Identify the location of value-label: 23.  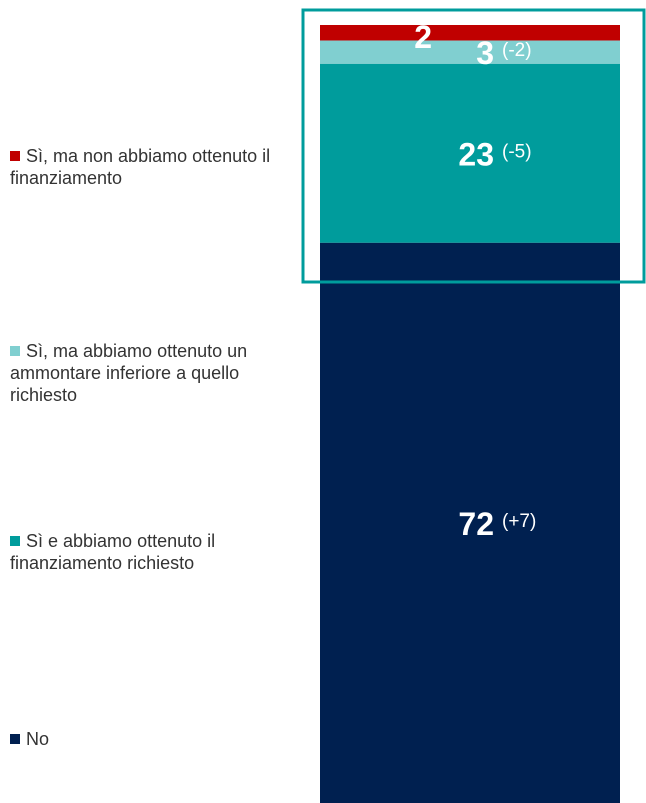
(476, 154).